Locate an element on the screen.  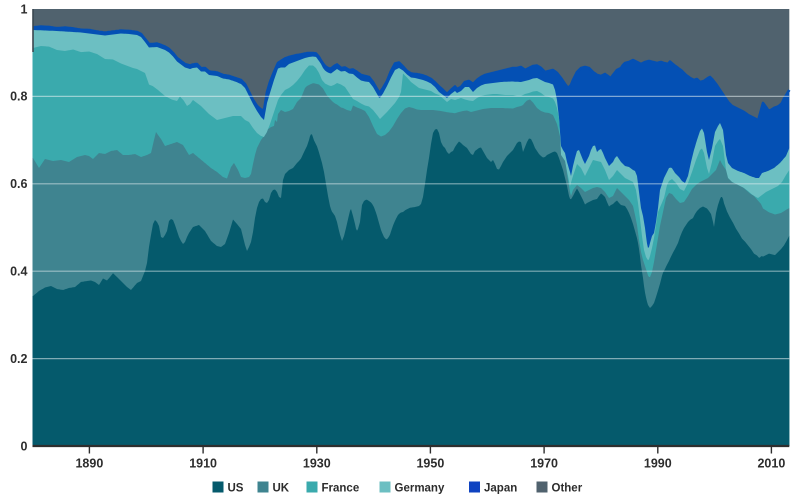
svg-text: 2010 is located at coordinates (771, 464).